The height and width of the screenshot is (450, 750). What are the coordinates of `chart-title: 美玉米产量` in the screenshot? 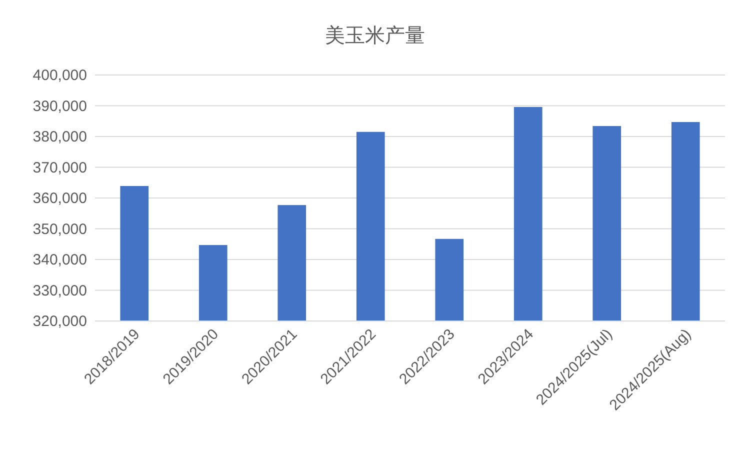 It's located at (375, 35).